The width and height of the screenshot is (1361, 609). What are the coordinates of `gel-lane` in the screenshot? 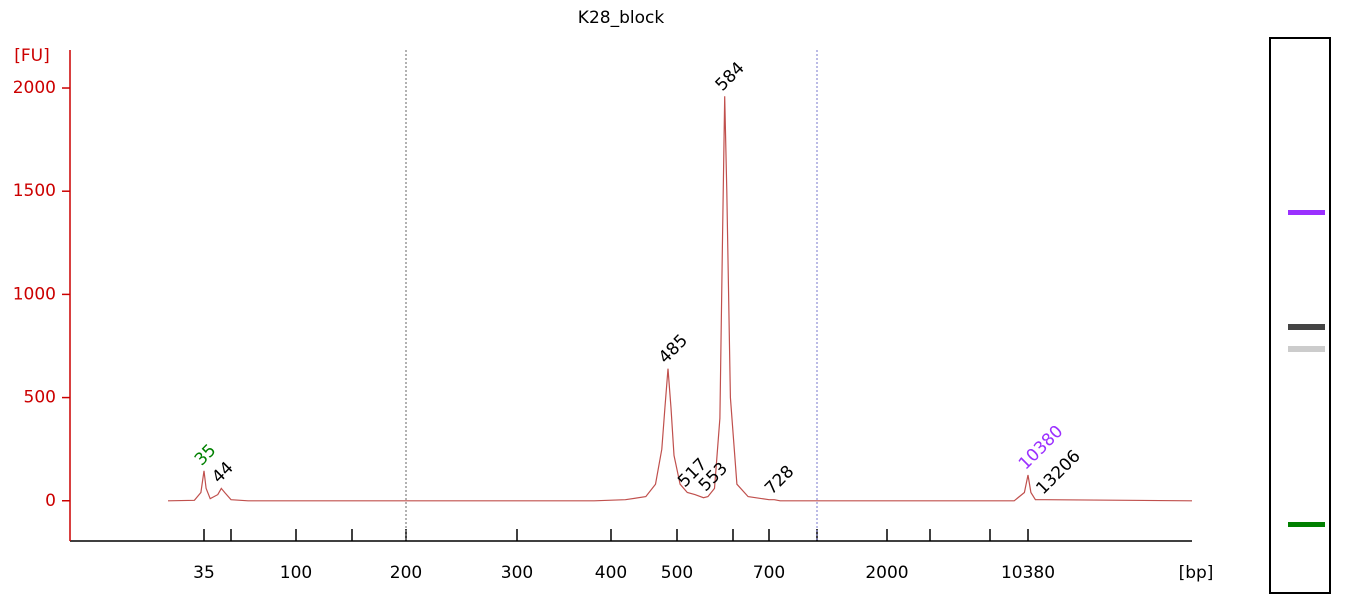 It's located at (1300, 315).